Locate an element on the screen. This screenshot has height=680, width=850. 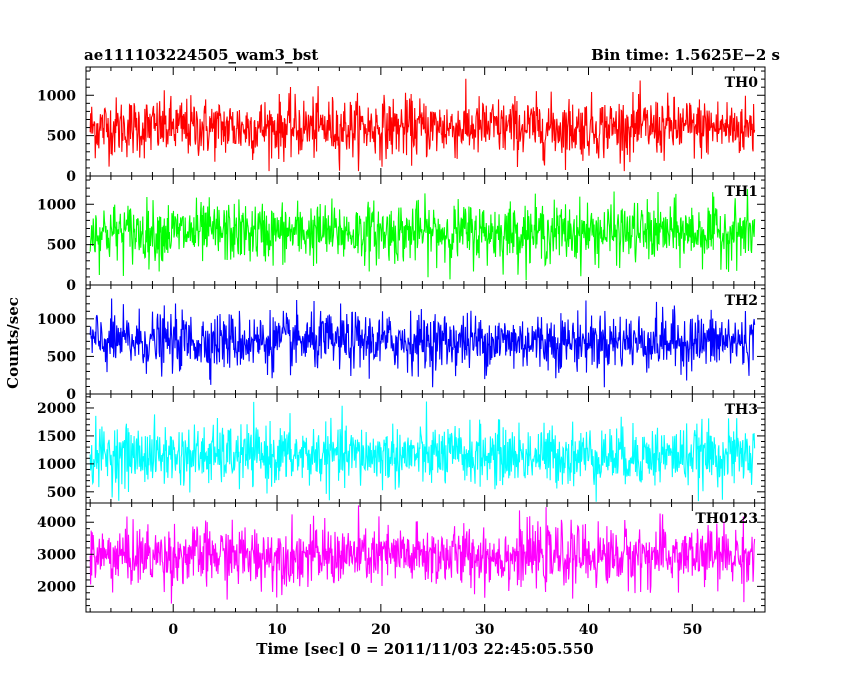
series-line-th0123 is located at coordinates (422, 554).